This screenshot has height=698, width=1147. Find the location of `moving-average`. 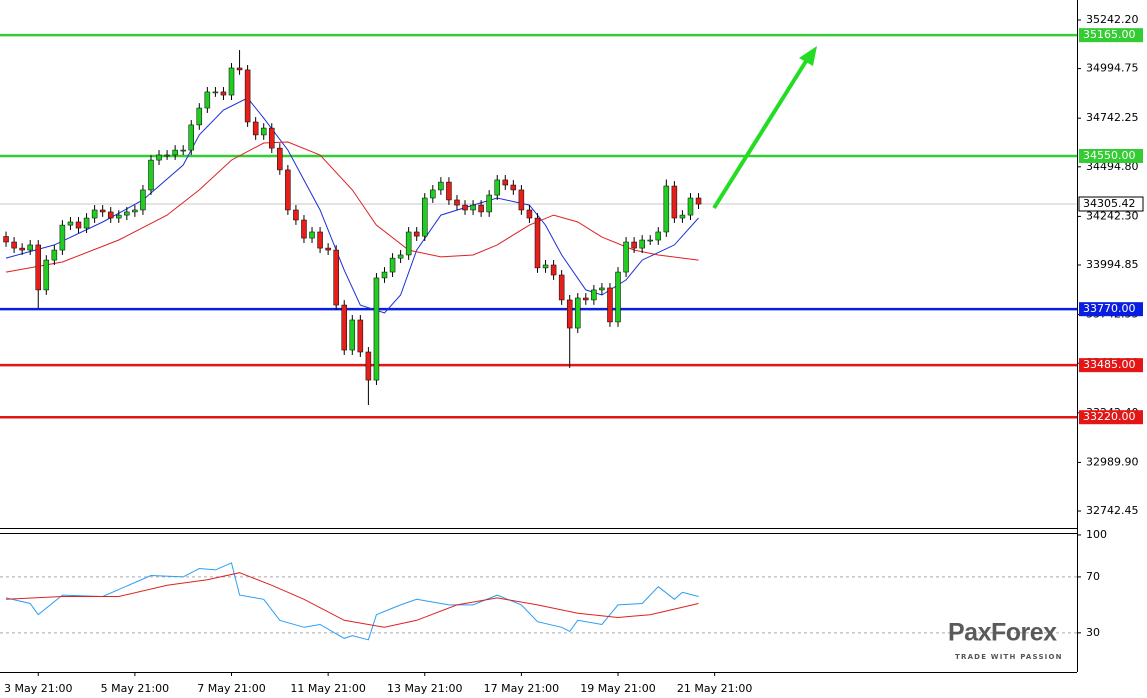

moving-average is located at coordinates (352, 207).